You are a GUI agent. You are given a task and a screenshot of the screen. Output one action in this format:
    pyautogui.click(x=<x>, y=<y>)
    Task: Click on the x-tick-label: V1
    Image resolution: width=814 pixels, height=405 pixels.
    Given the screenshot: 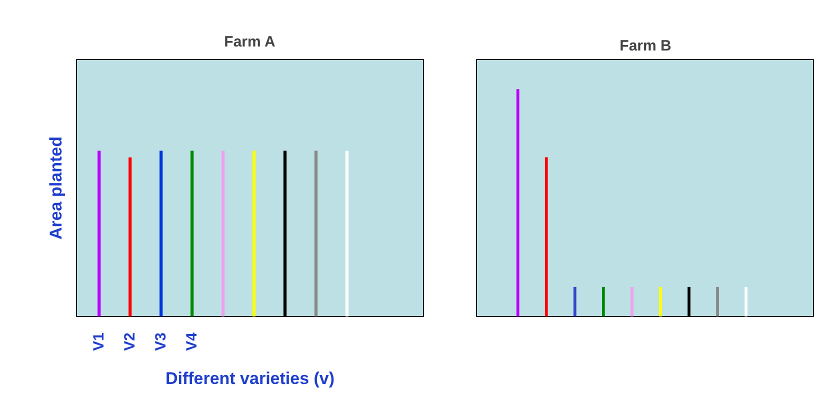 What is the action you would take?
    pyautogui.click(x=99, y=341)
    